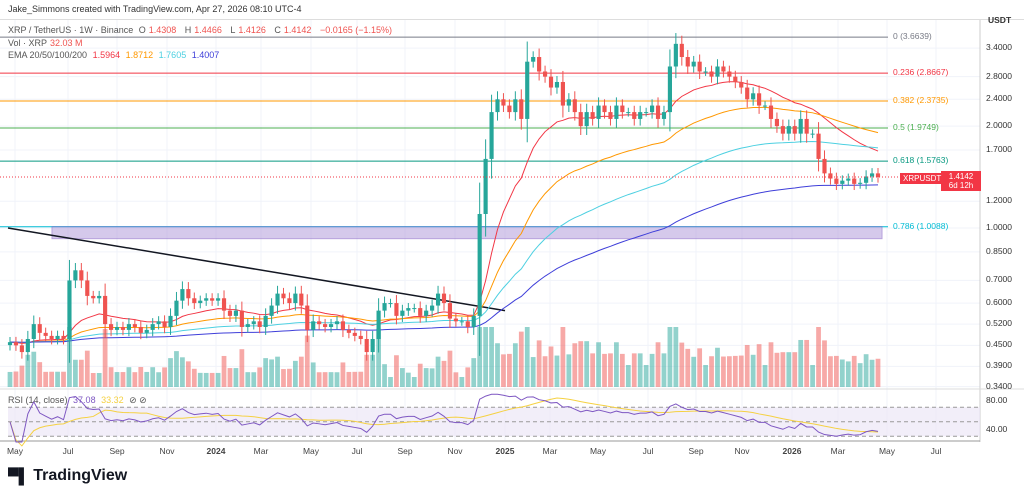 The height and width of the screenshot is (502, 1024). I want to click on ema20-value: 1.5964, so click(106, 55).